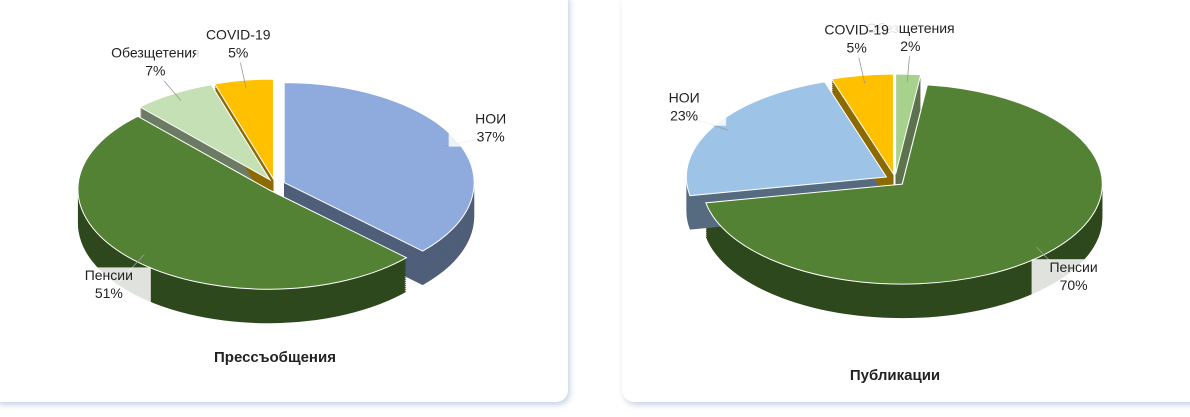 The height and width of the screenshot is (417, 1190). What do you see at coordinates (275, 357) in the screenshot?
I see `chart-title: Прессъобщения` at bounding box center [275, 357].